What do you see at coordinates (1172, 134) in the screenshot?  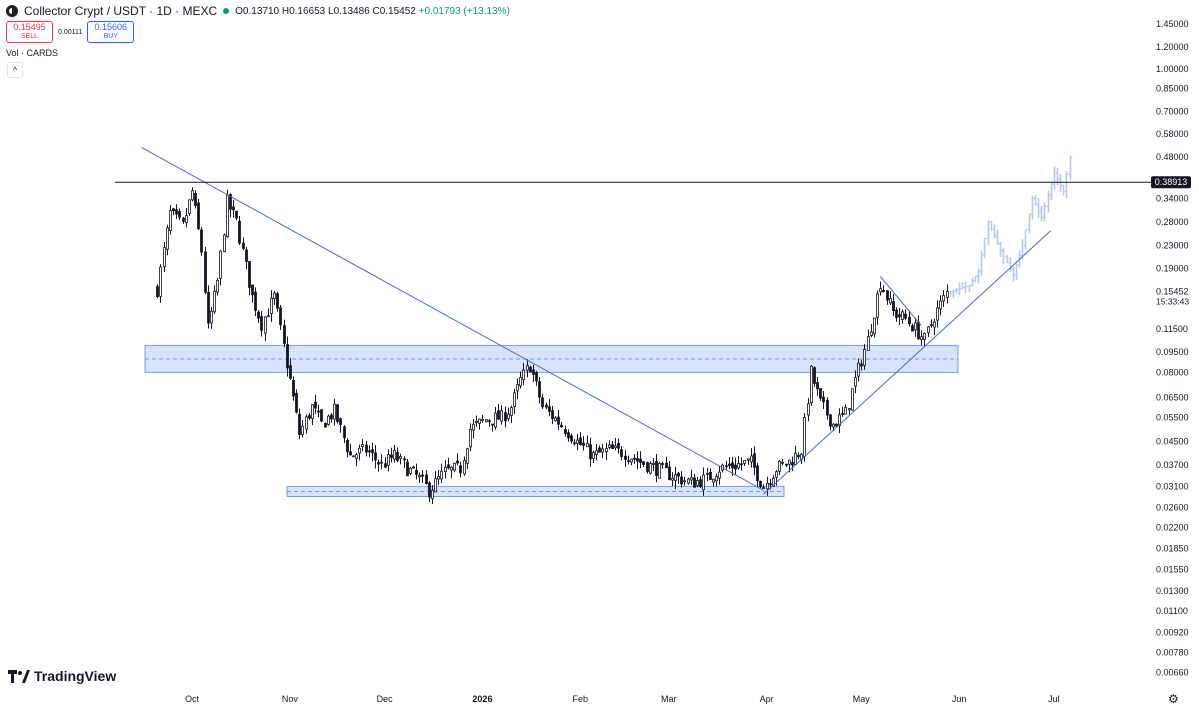 I see `y-tick-label-6: 0.58000` at bounding box center [1172, 134].